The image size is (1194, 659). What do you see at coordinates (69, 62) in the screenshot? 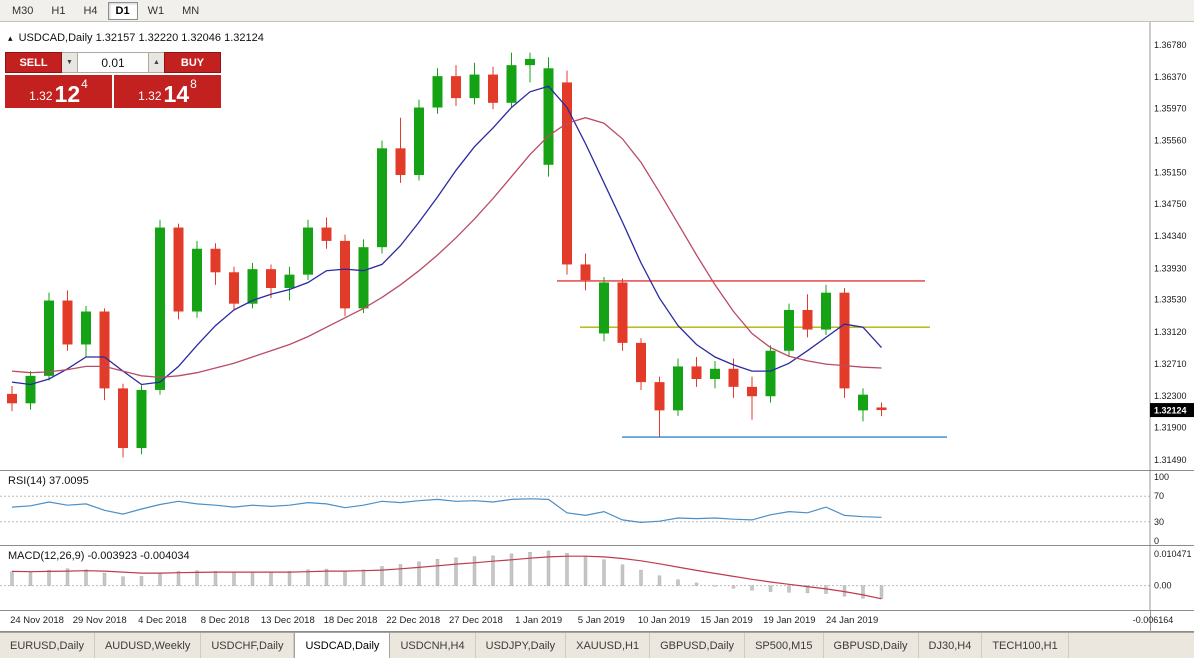
I see `lot-decrease-button: ▼` at bounding box center [69, 62].